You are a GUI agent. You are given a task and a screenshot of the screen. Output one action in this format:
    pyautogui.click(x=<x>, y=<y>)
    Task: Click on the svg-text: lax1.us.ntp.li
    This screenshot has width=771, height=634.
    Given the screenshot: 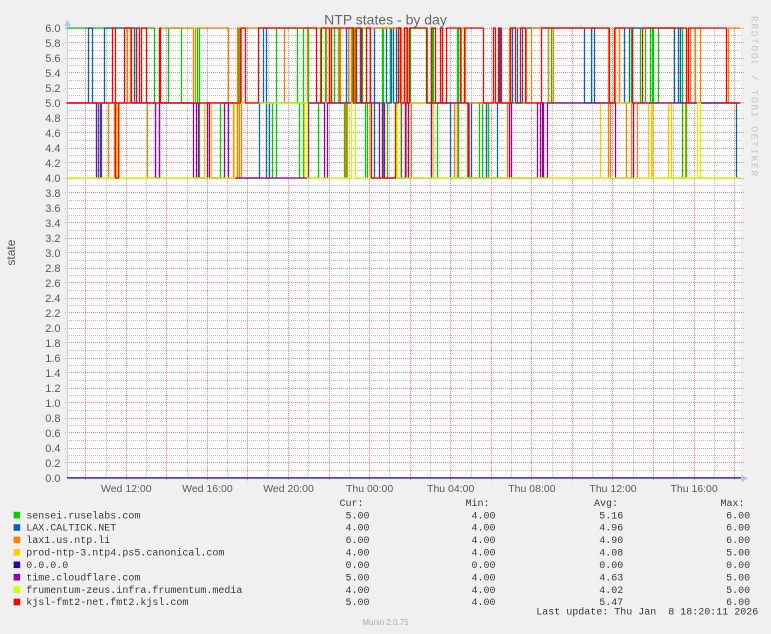 What is the action you would take?
    pyautogui.click(x=68, y=541)
    